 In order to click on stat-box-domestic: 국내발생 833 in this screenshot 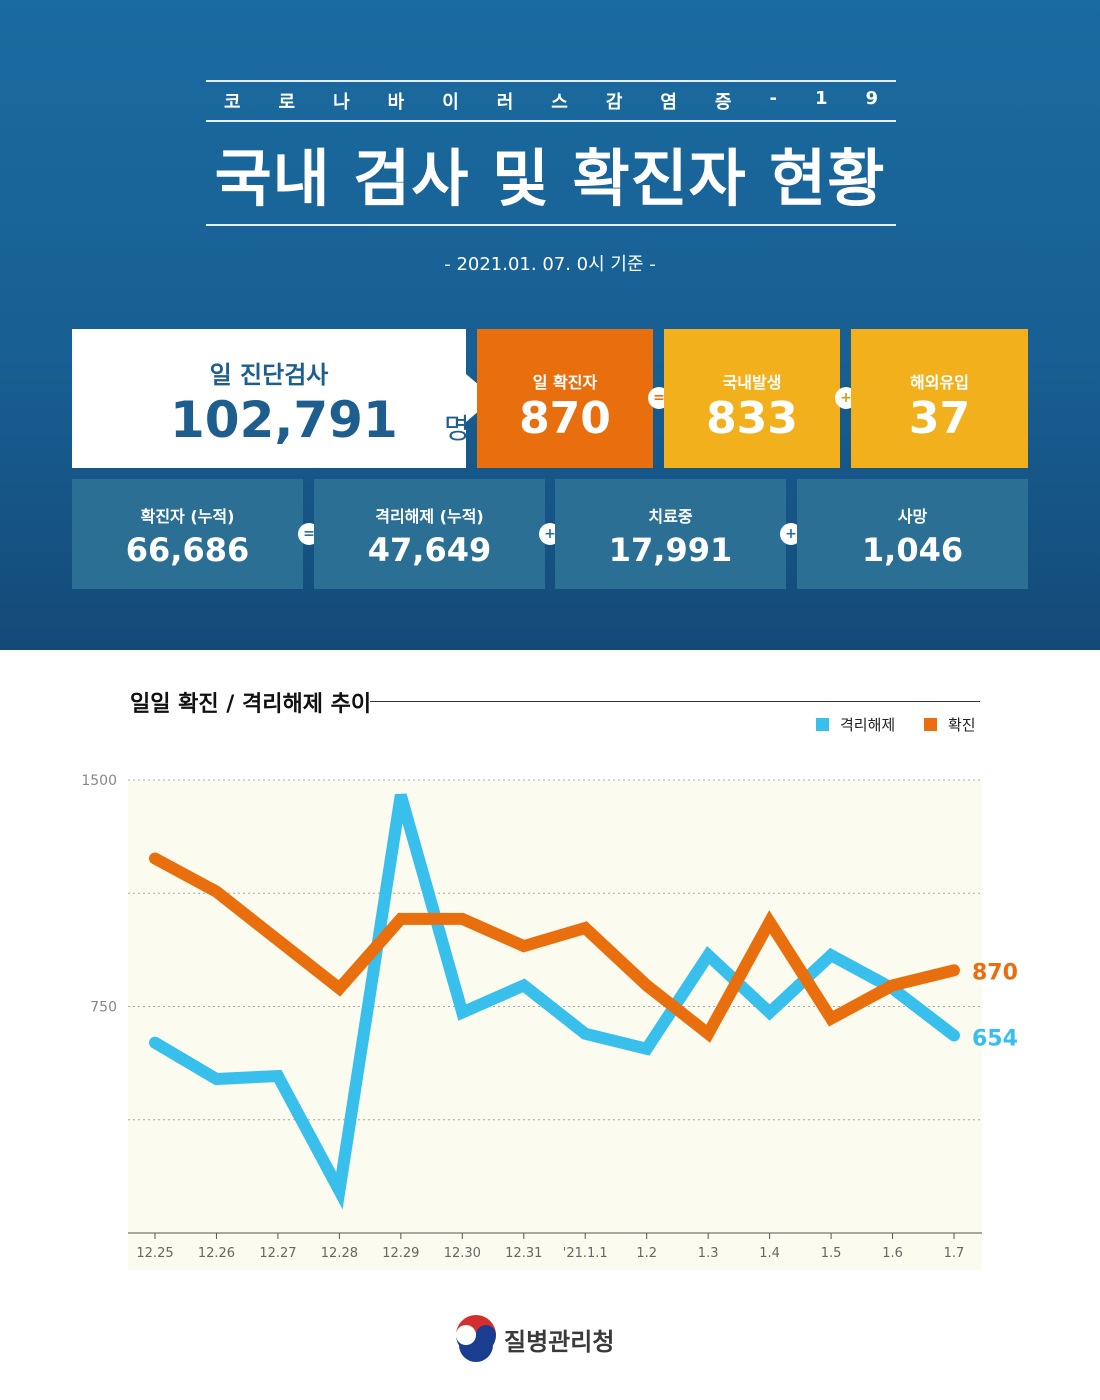, I will do `click(752, 398)`.